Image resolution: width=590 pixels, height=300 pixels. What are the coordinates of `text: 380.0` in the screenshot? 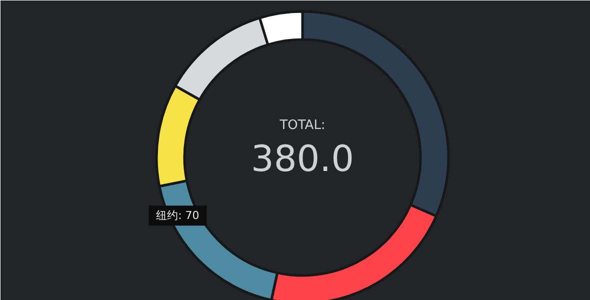 It's located at (302, 159).